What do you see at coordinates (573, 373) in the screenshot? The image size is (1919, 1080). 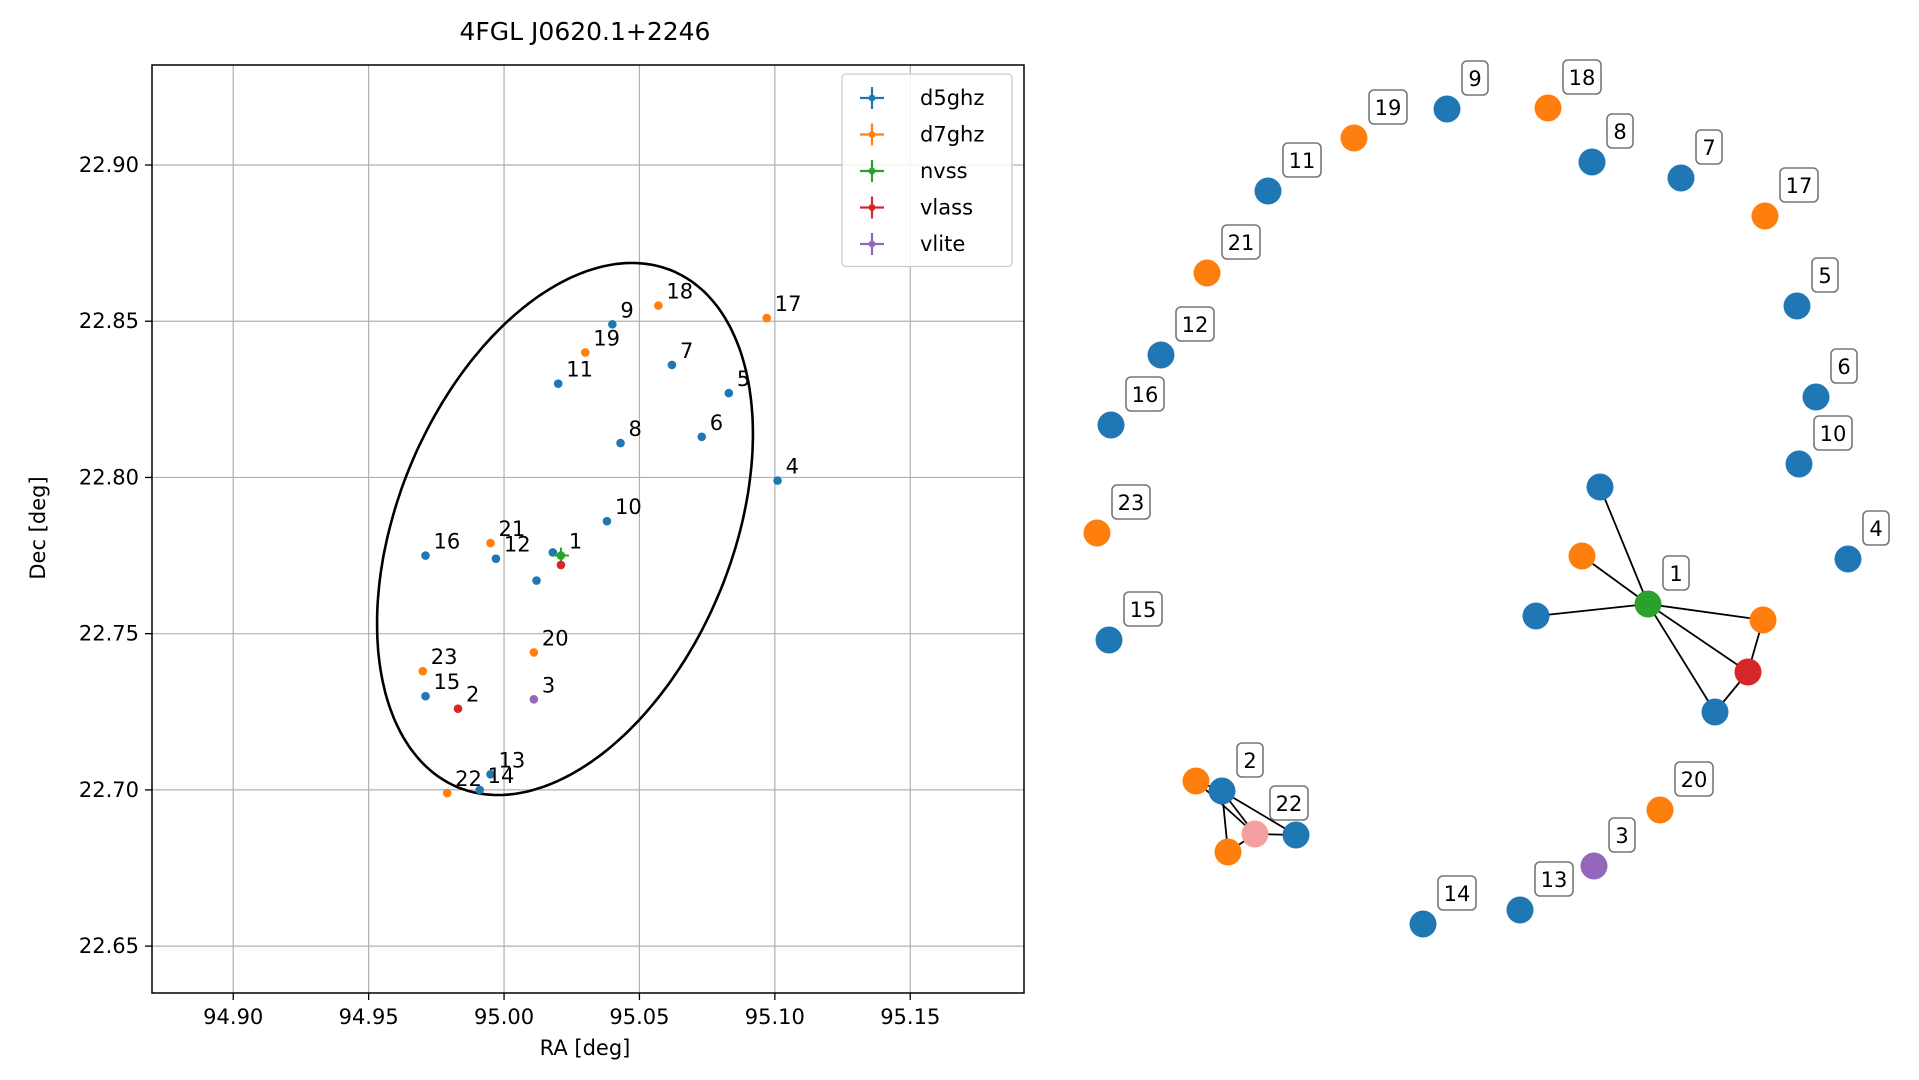 I see `data-point: 11` at bounding box center [573, 373].